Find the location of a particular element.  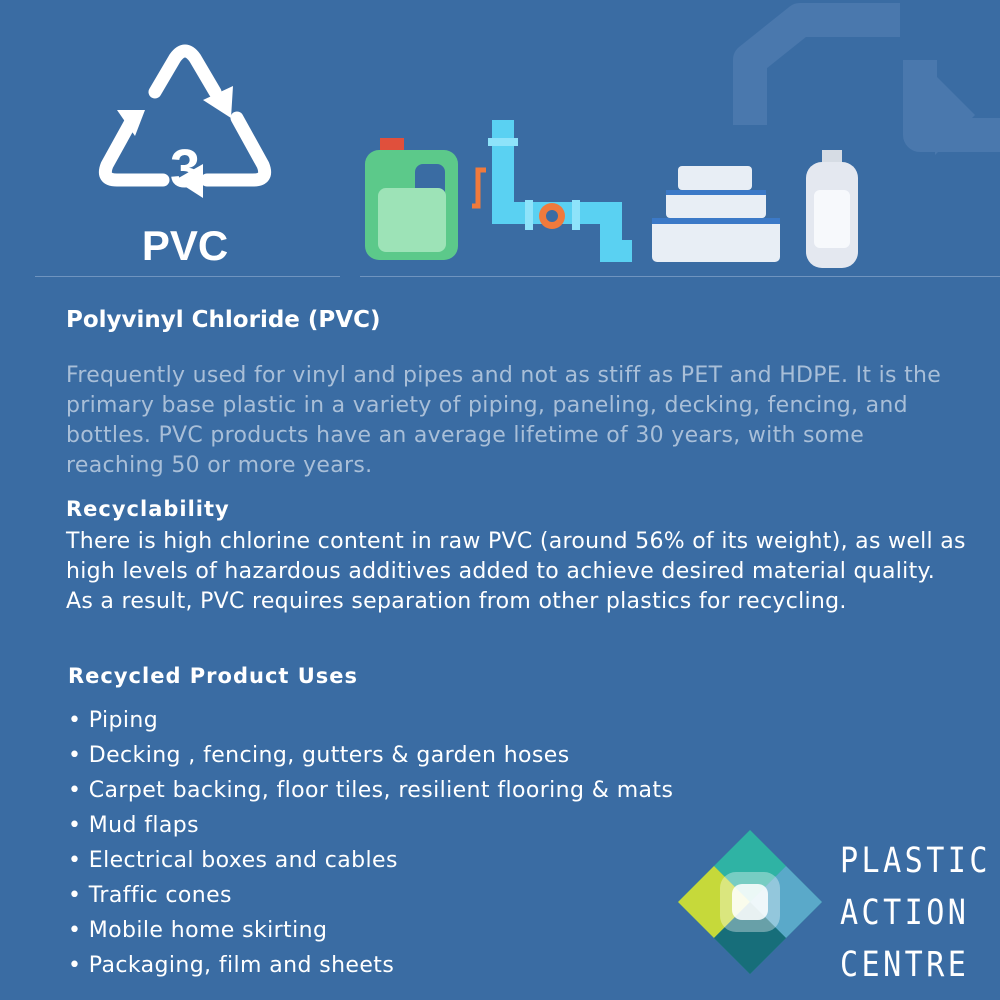

divider-left is located at coordinates (187, 276).